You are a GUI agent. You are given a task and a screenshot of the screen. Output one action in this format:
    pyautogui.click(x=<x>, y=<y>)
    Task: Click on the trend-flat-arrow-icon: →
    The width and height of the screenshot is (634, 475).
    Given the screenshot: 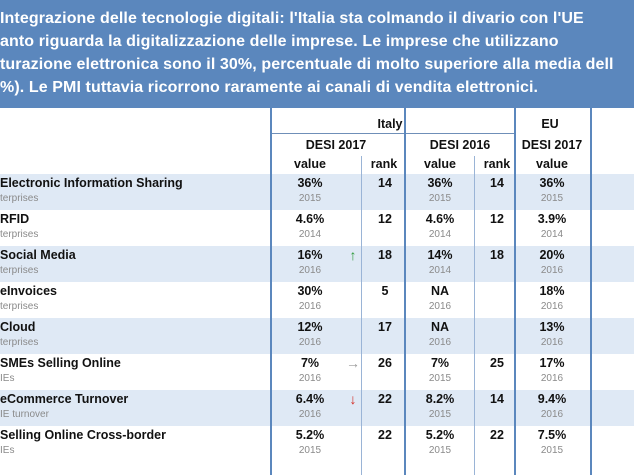 What is the action you would take?
    pyautogui.click(x=353, y=363)
    